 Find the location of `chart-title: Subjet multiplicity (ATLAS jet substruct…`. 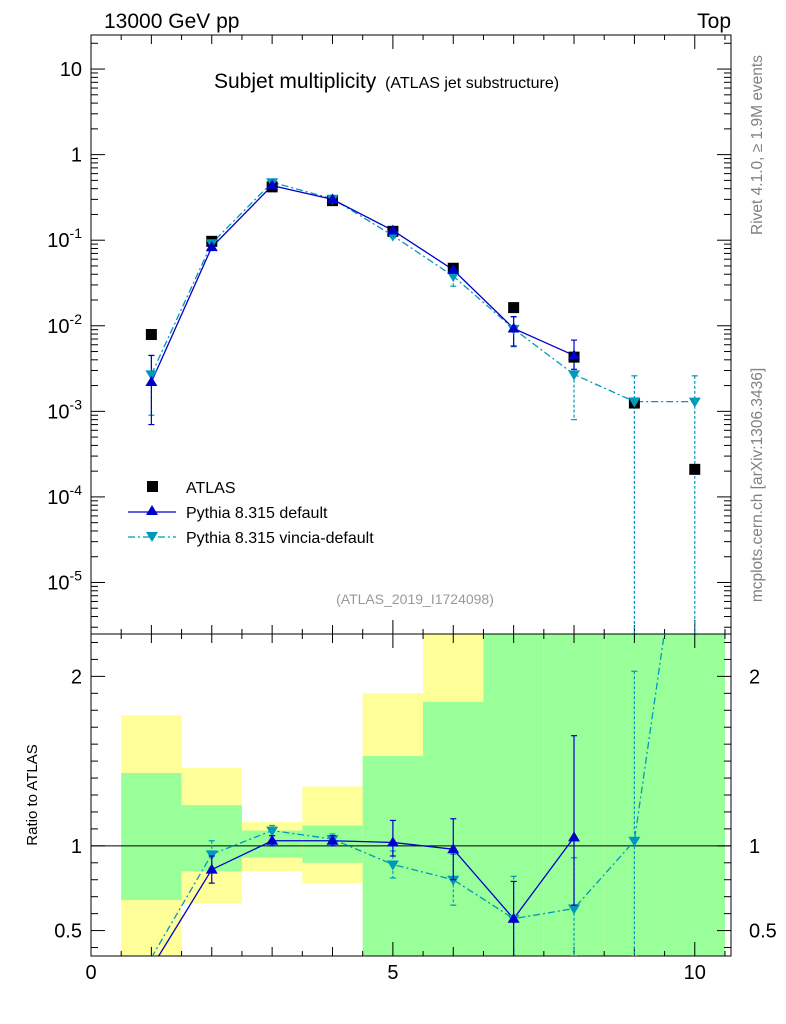

chart-title: Subjet multiplicity (ATLAS jet substruct… is located at coordinates (386, 81).